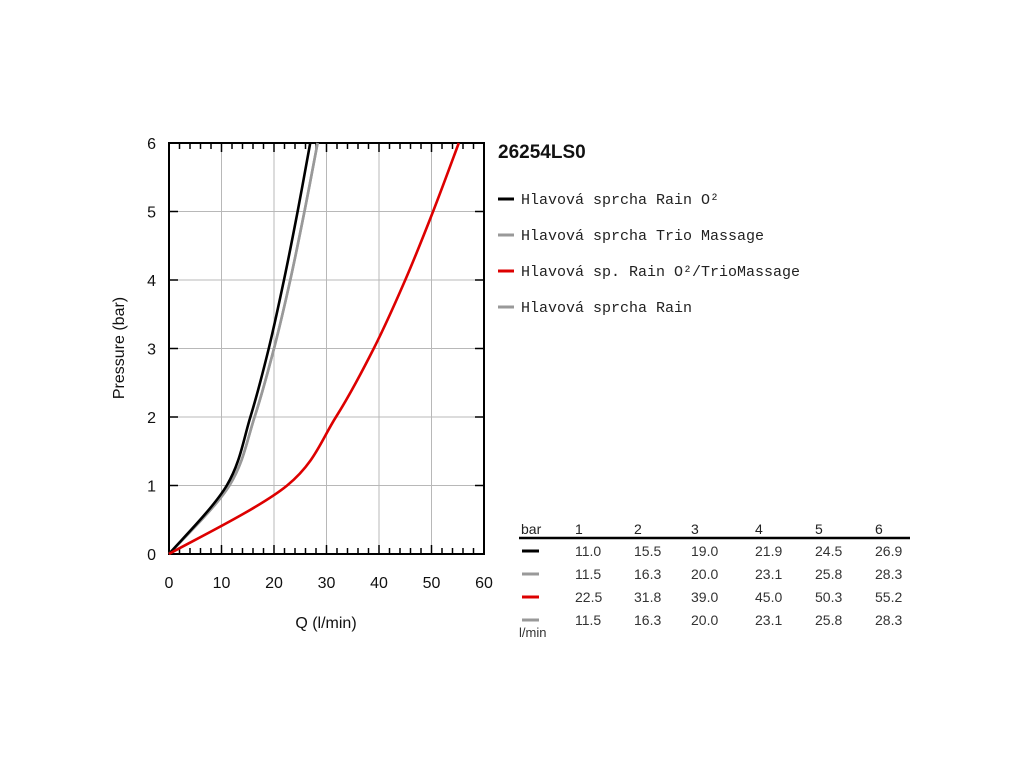  I want to click on y-tick-label: 2, so click(151, 418).